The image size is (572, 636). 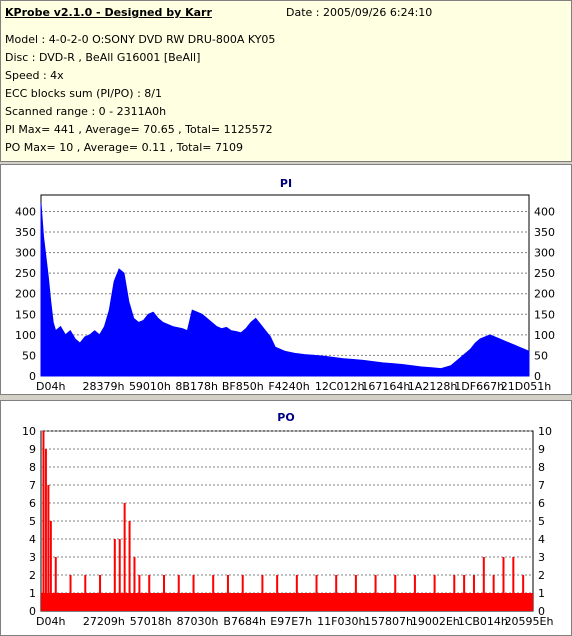 What do you see at coordinates (544, 294) in the screenshot?
I see `pi-ytick-right: 200` at bounding box center [544, 294].